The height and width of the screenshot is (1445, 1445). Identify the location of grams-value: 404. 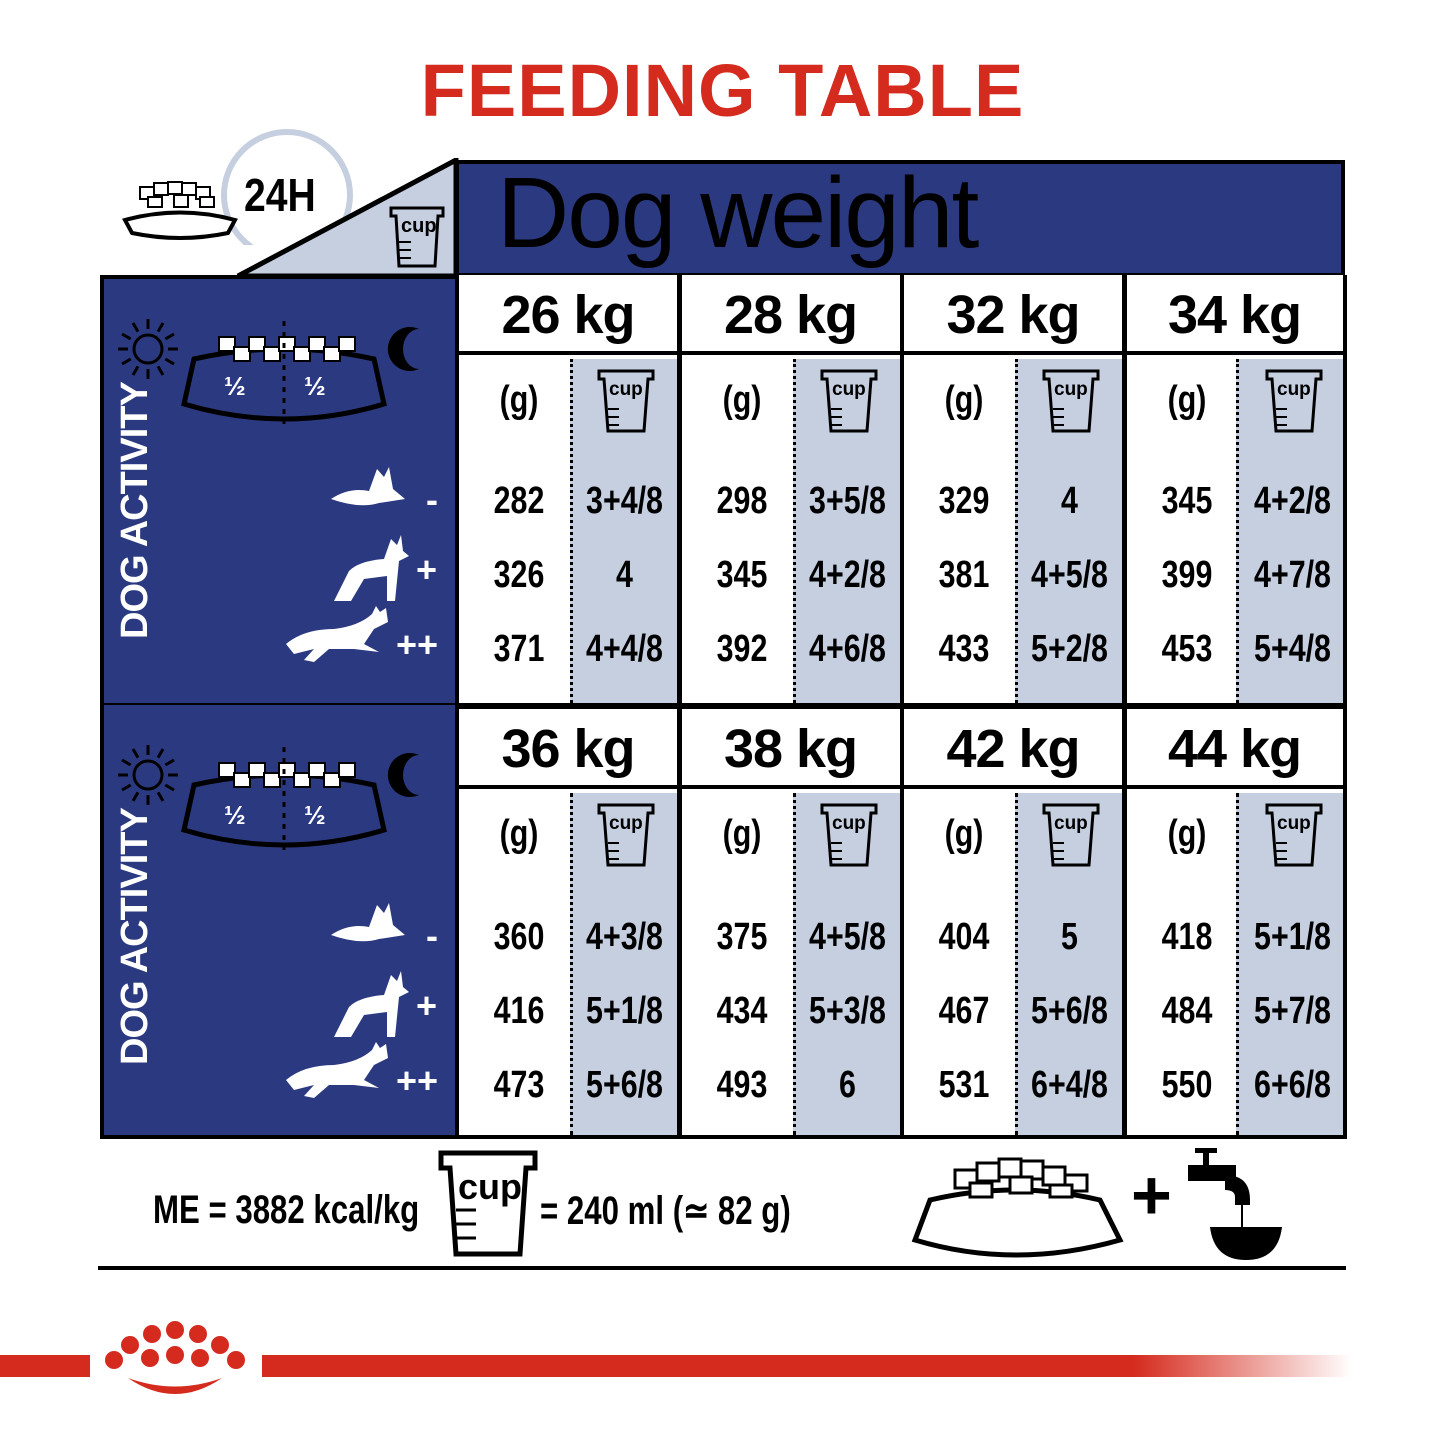
(964, 937).